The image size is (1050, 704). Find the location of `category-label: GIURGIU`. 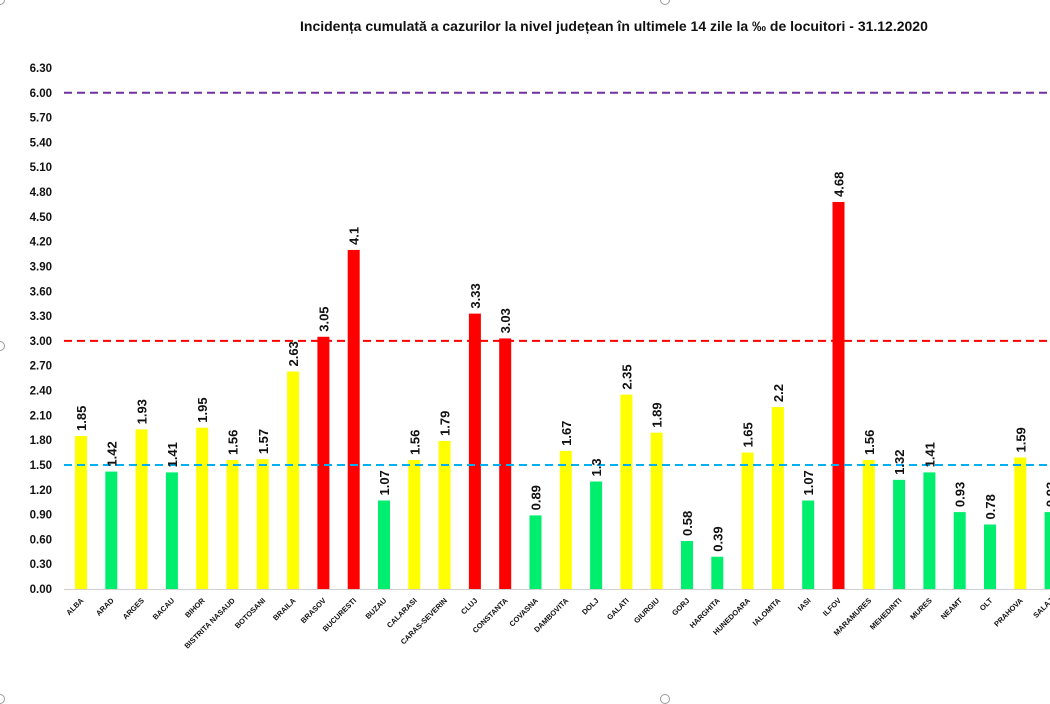

category-label: GIURGIU is located at coordinates (646, 610).